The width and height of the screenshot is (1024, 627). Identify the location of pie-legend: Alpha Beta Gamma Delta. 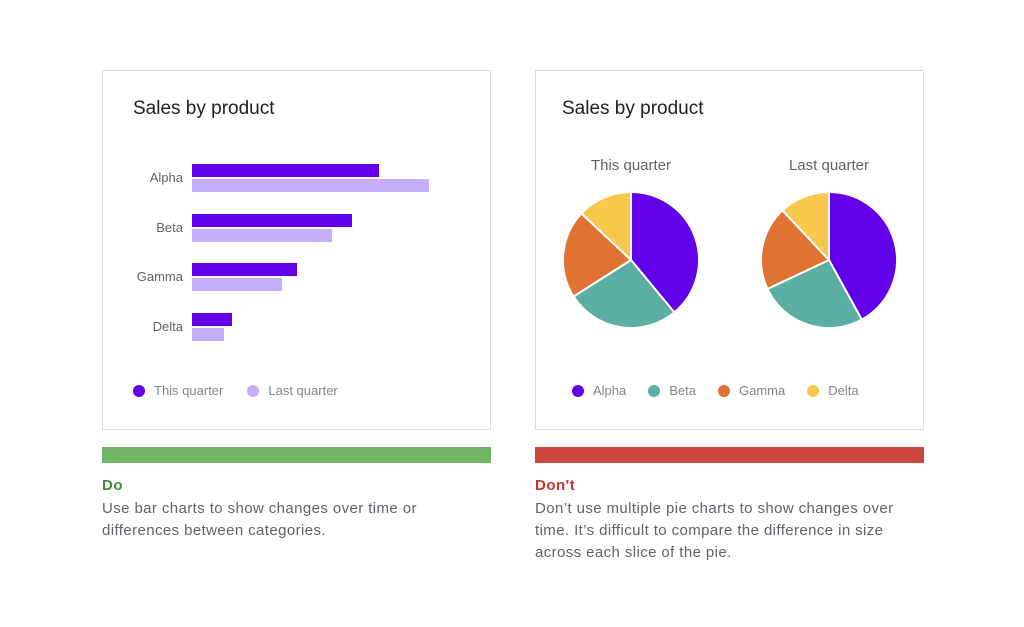
(726, 390).